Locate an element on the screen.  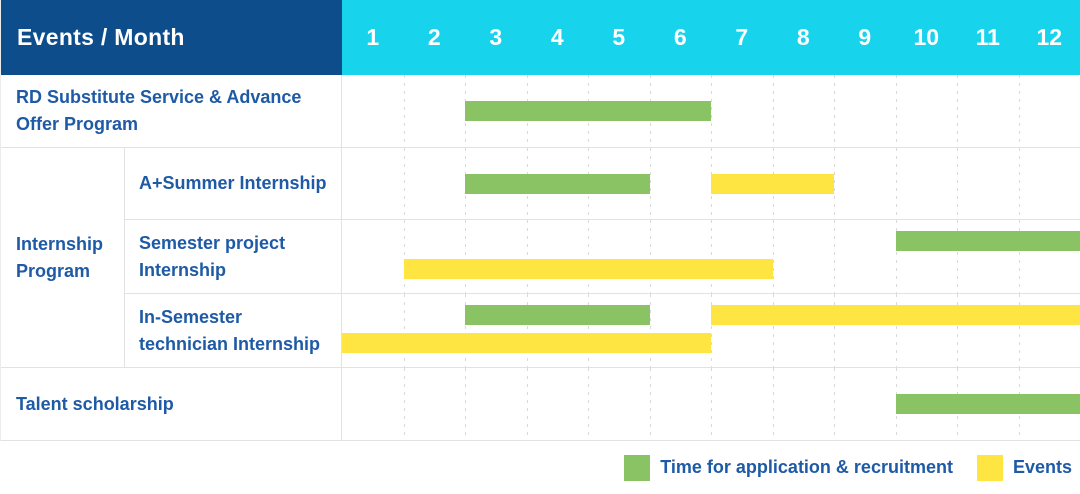
month-tick-6: 6 is located at coordinates (680, 37).